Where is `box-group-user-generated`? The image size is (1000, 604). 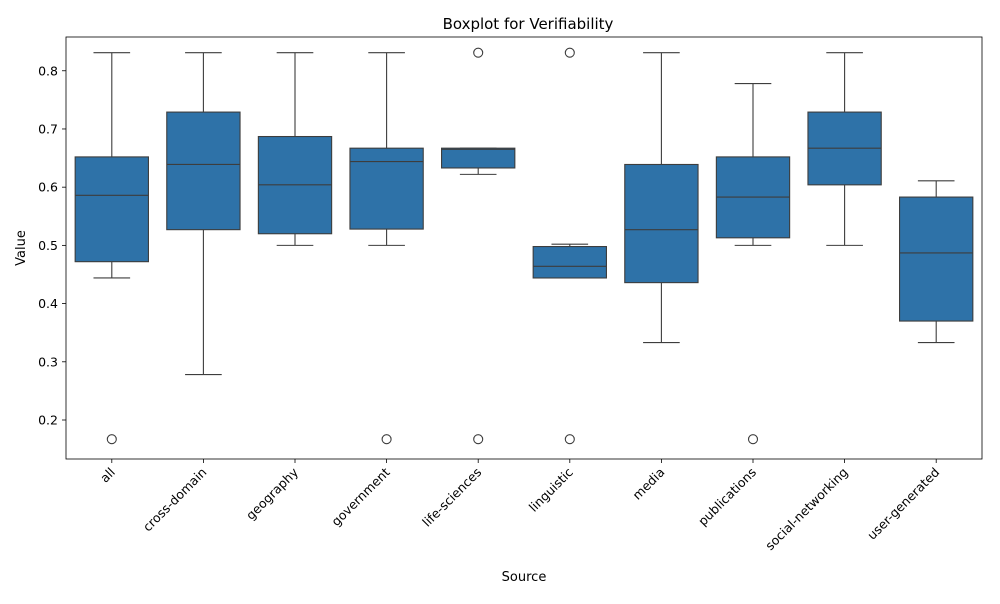
box-group-user-generated is located at coordinates (936, 262).